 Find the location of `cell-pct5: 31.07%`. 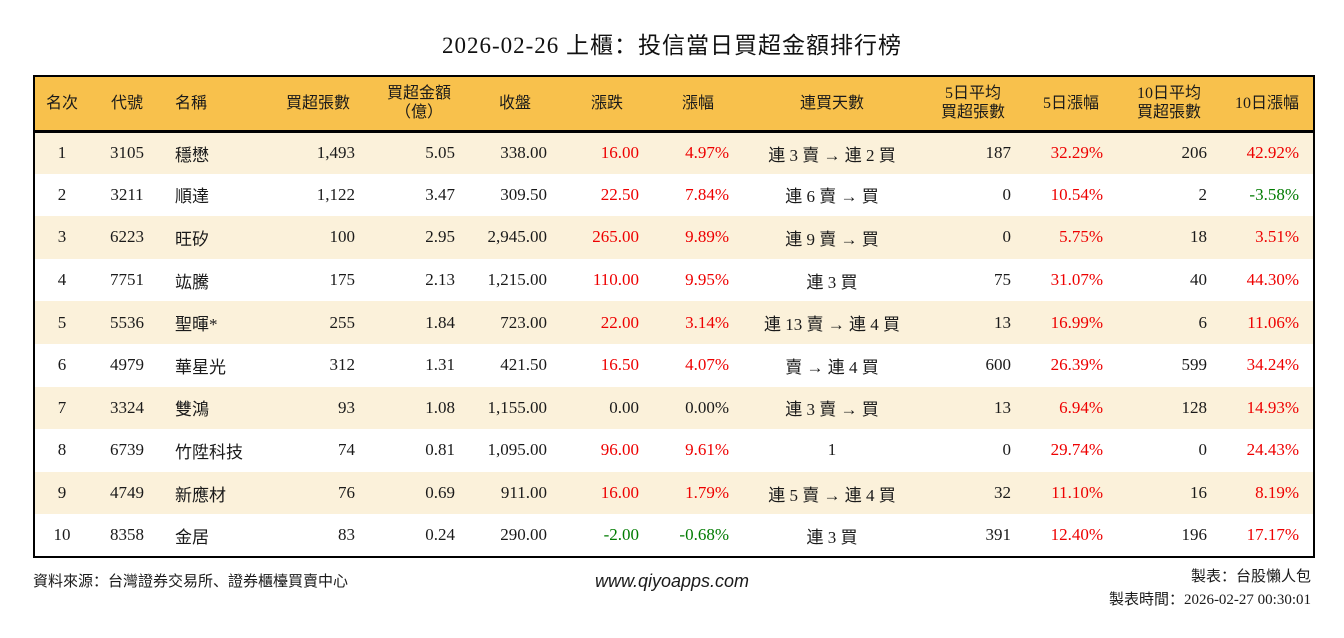

cell-pct5: 31.07% is located at coordinates (1076, 280).